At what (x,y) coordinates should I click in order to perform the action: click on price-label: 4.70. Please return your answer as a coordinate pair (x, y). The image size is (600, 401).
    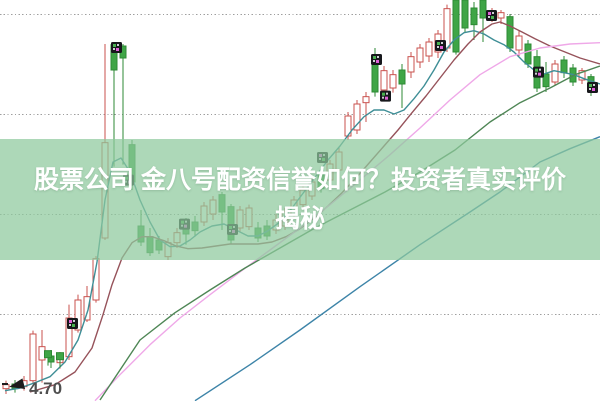
    Looking at the image, I should click on (46, 388).